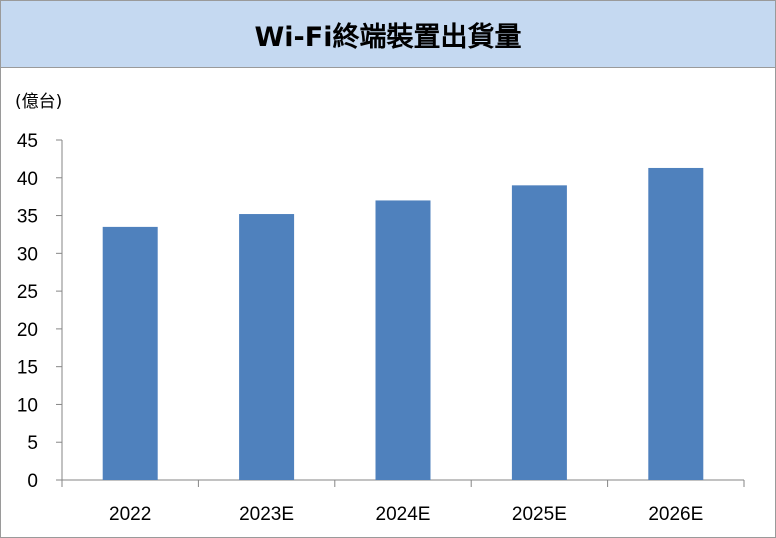 Image resolution: width=776 pixels, height=538 pixels. I want to click on y-tick-label: 30, so click(27, 254).